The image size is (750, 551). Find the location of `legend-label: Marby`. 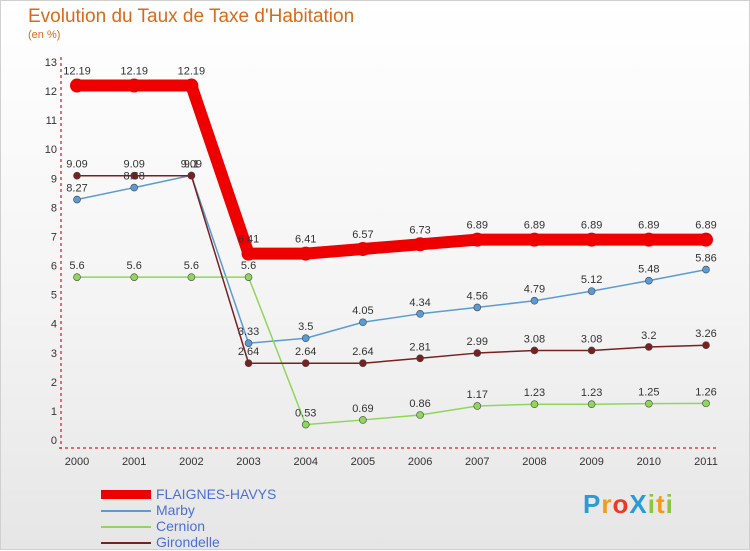

legend-label: Marby is located at coordinates (175, 510).